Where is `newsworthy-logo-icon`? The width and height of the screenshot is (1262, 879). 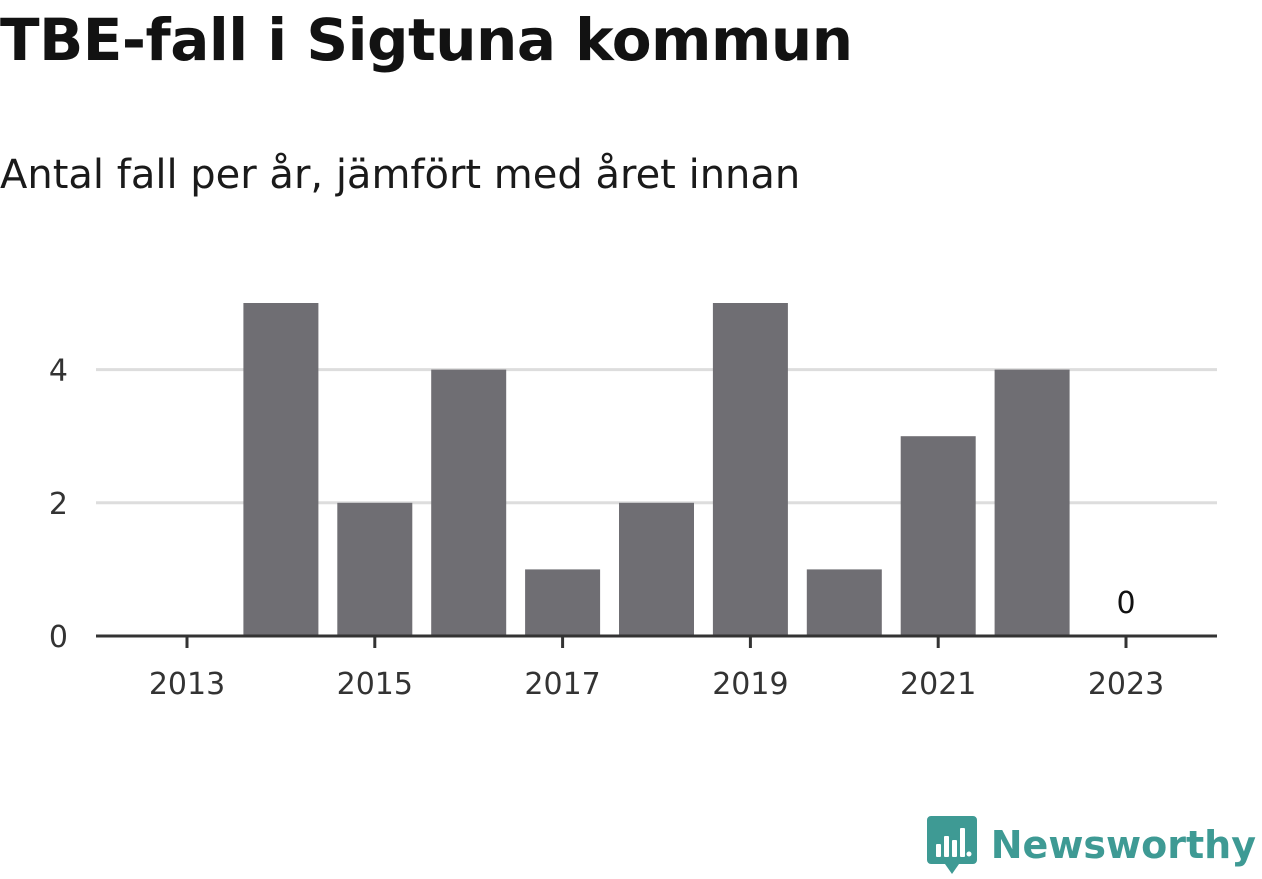
newsworthy-logo-icon is located at coordinates (951, 845).